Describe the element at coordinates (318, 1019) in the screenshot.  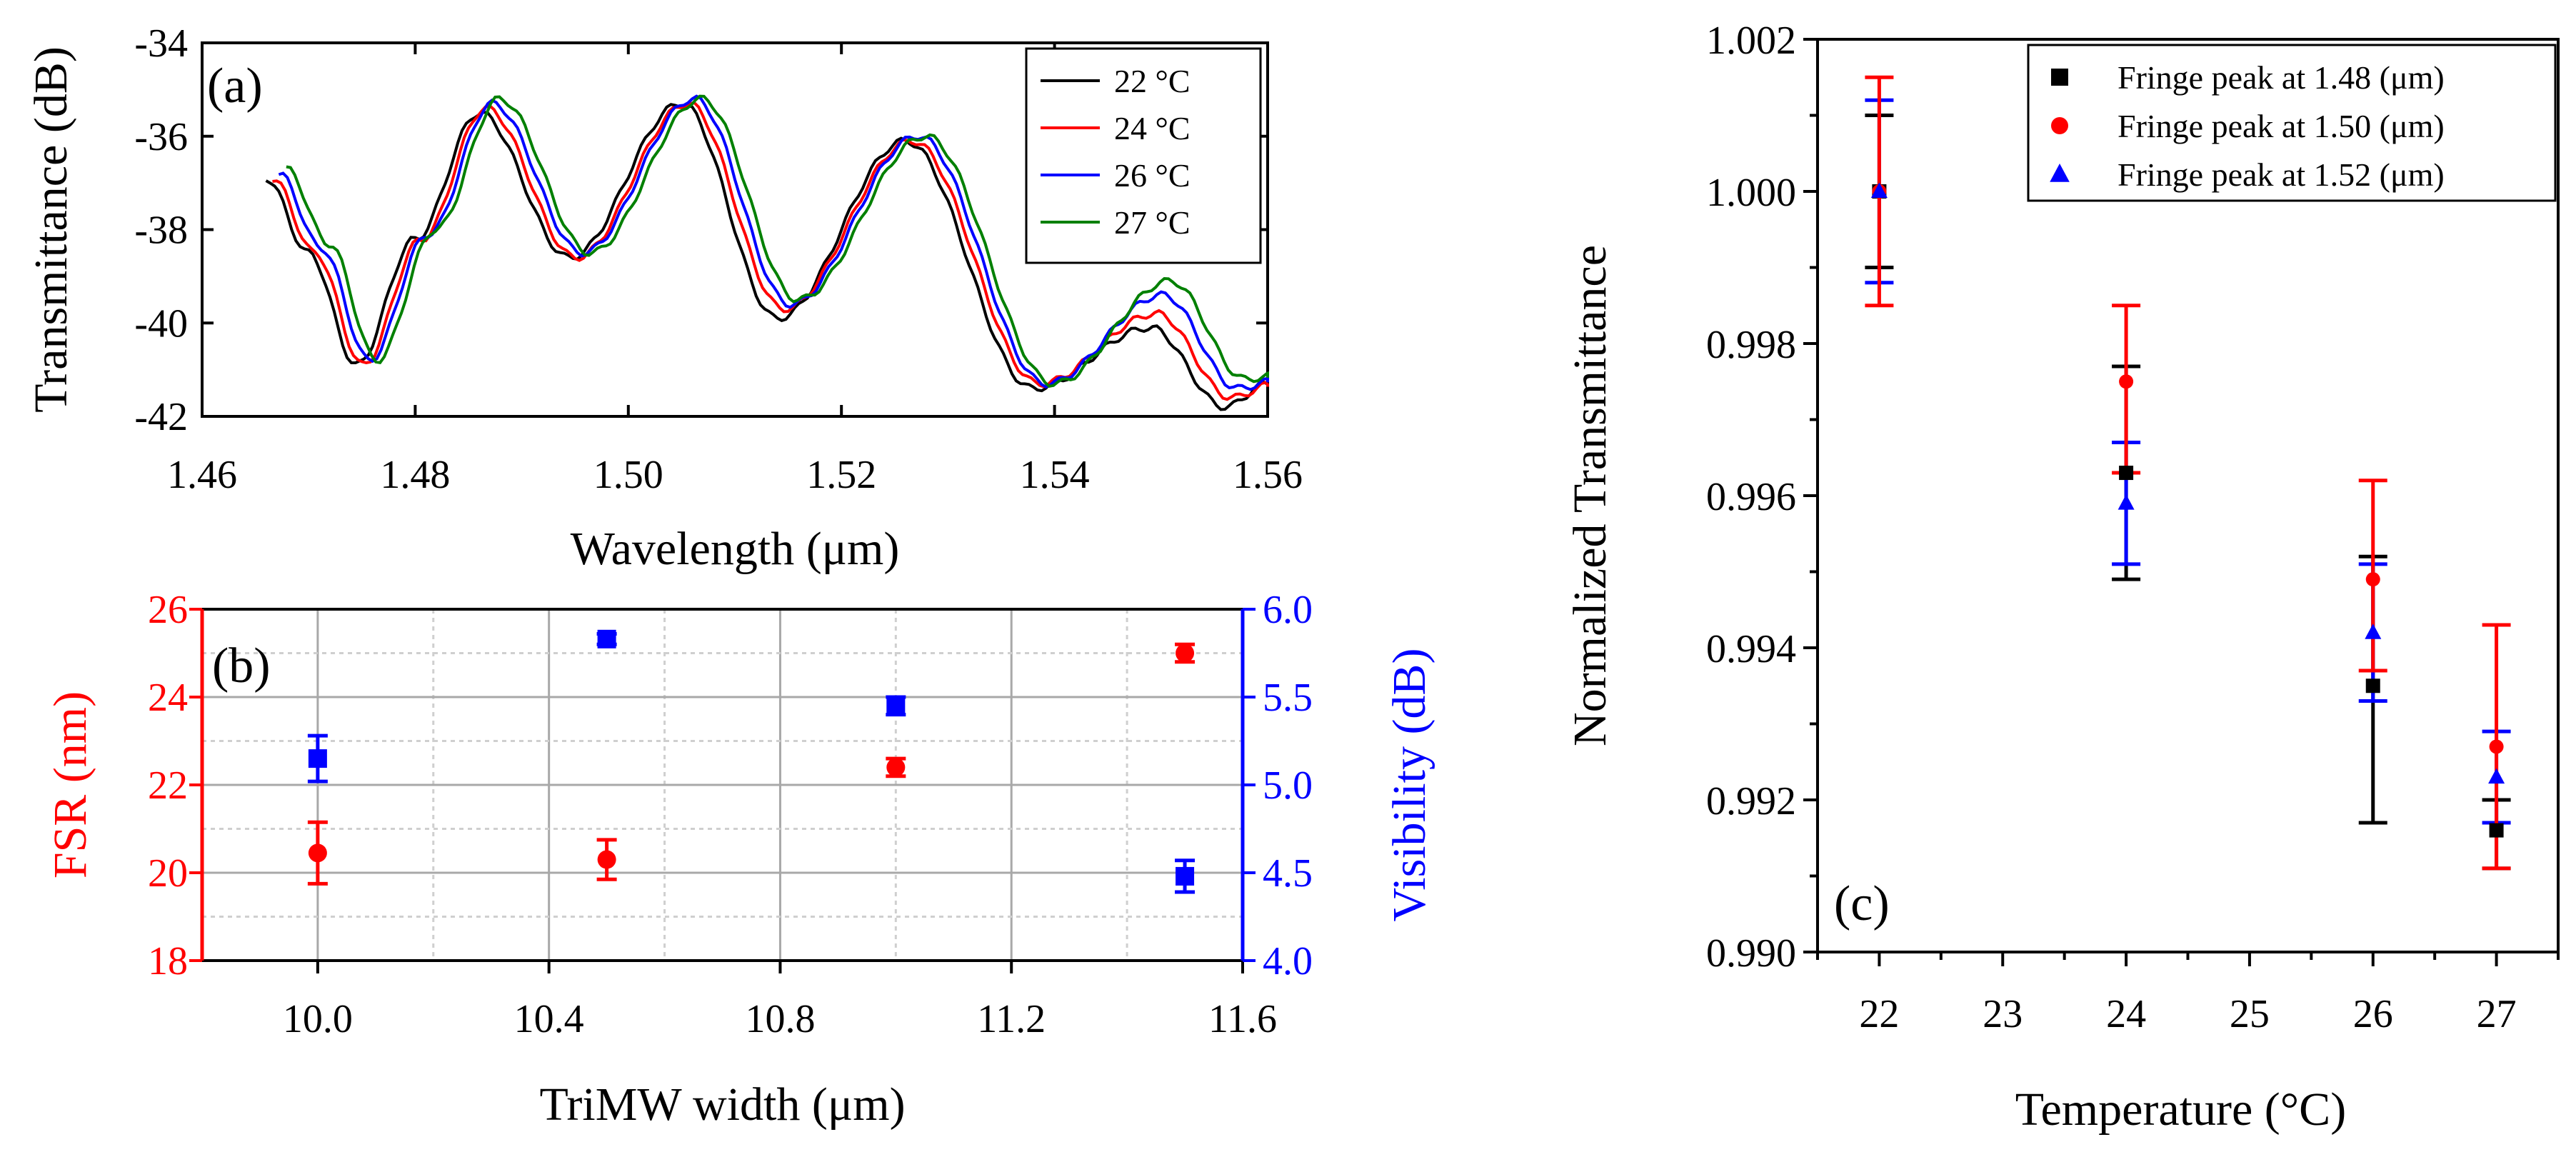
I see `x-tick-label: 10.0` at that location.